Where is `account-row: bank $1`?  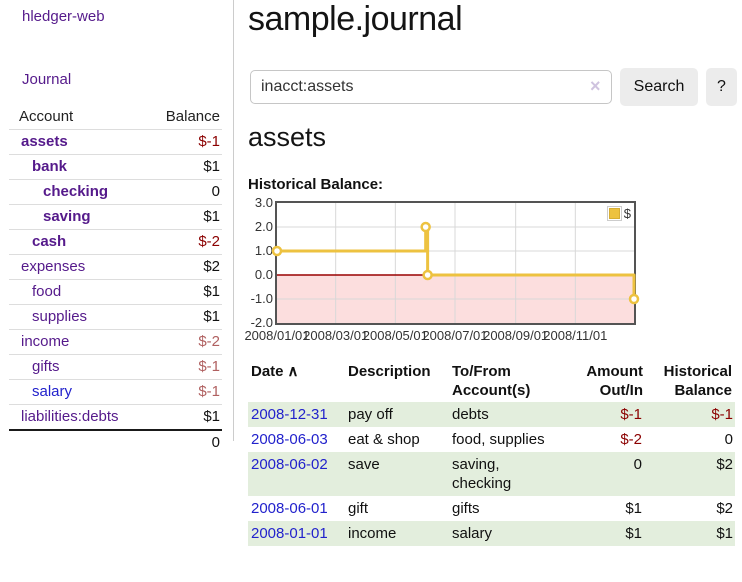
account-row: bank $1 is located at coordinates (115, 167).